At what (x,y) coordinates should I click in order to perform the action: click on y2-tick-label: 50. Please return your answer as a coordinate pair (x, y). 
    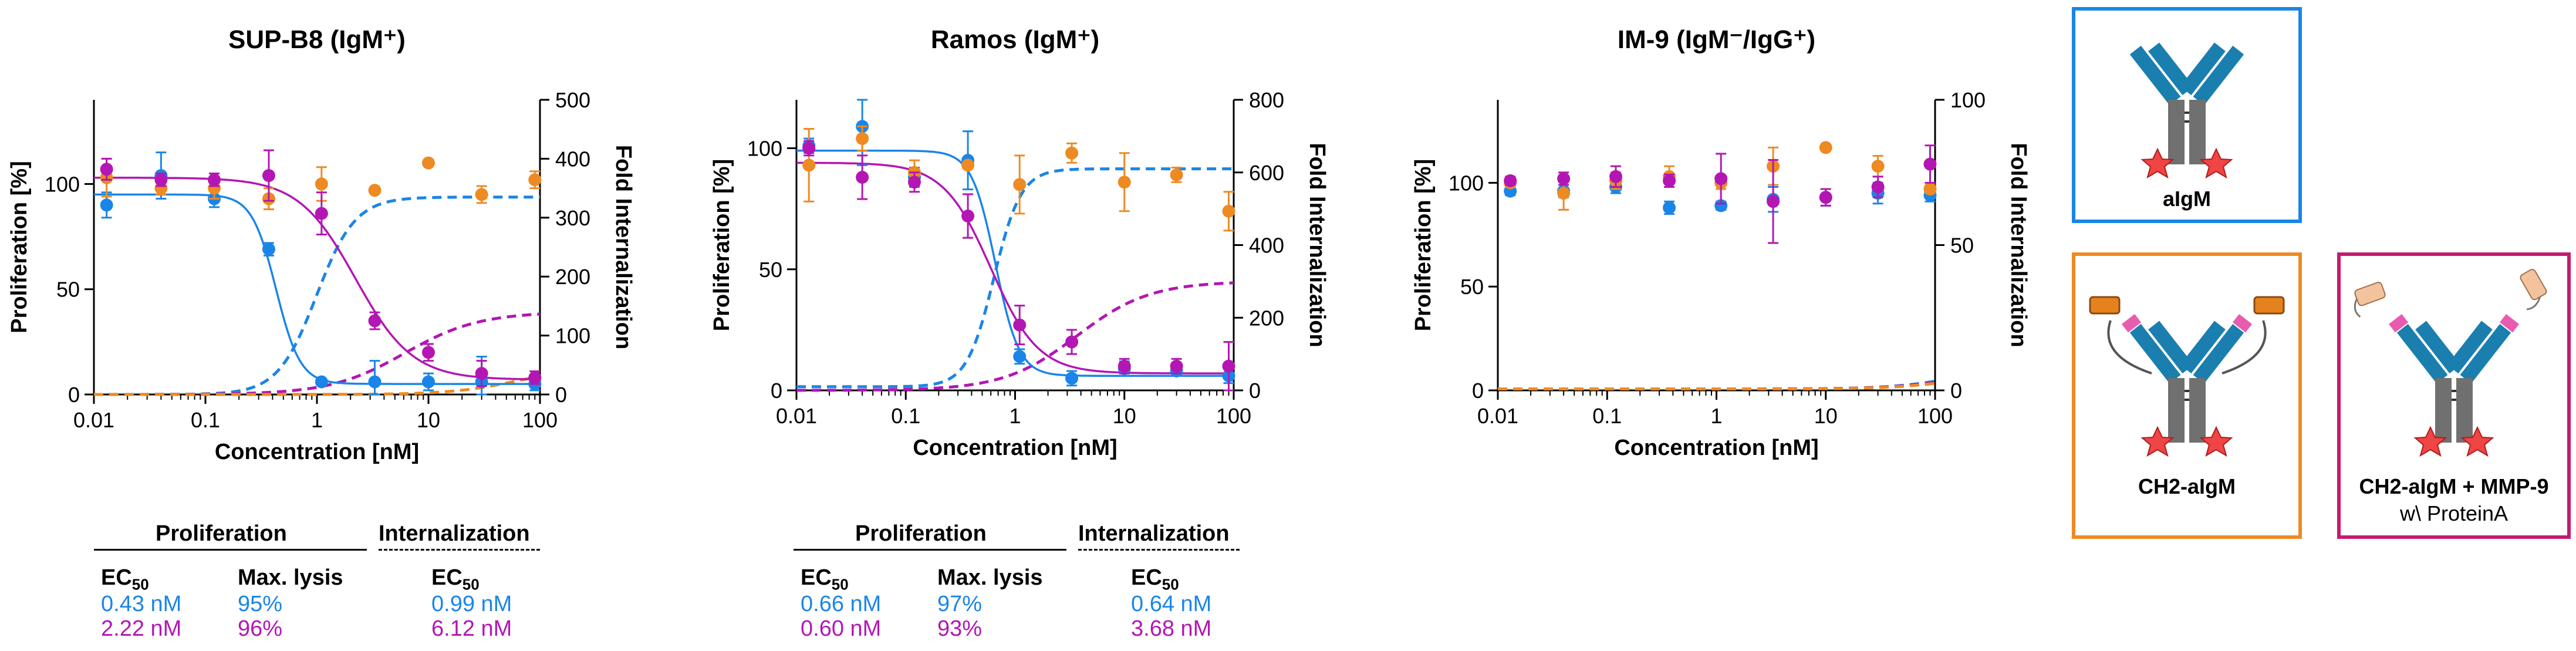
    Looking at the image, I should click on (1962, 246).